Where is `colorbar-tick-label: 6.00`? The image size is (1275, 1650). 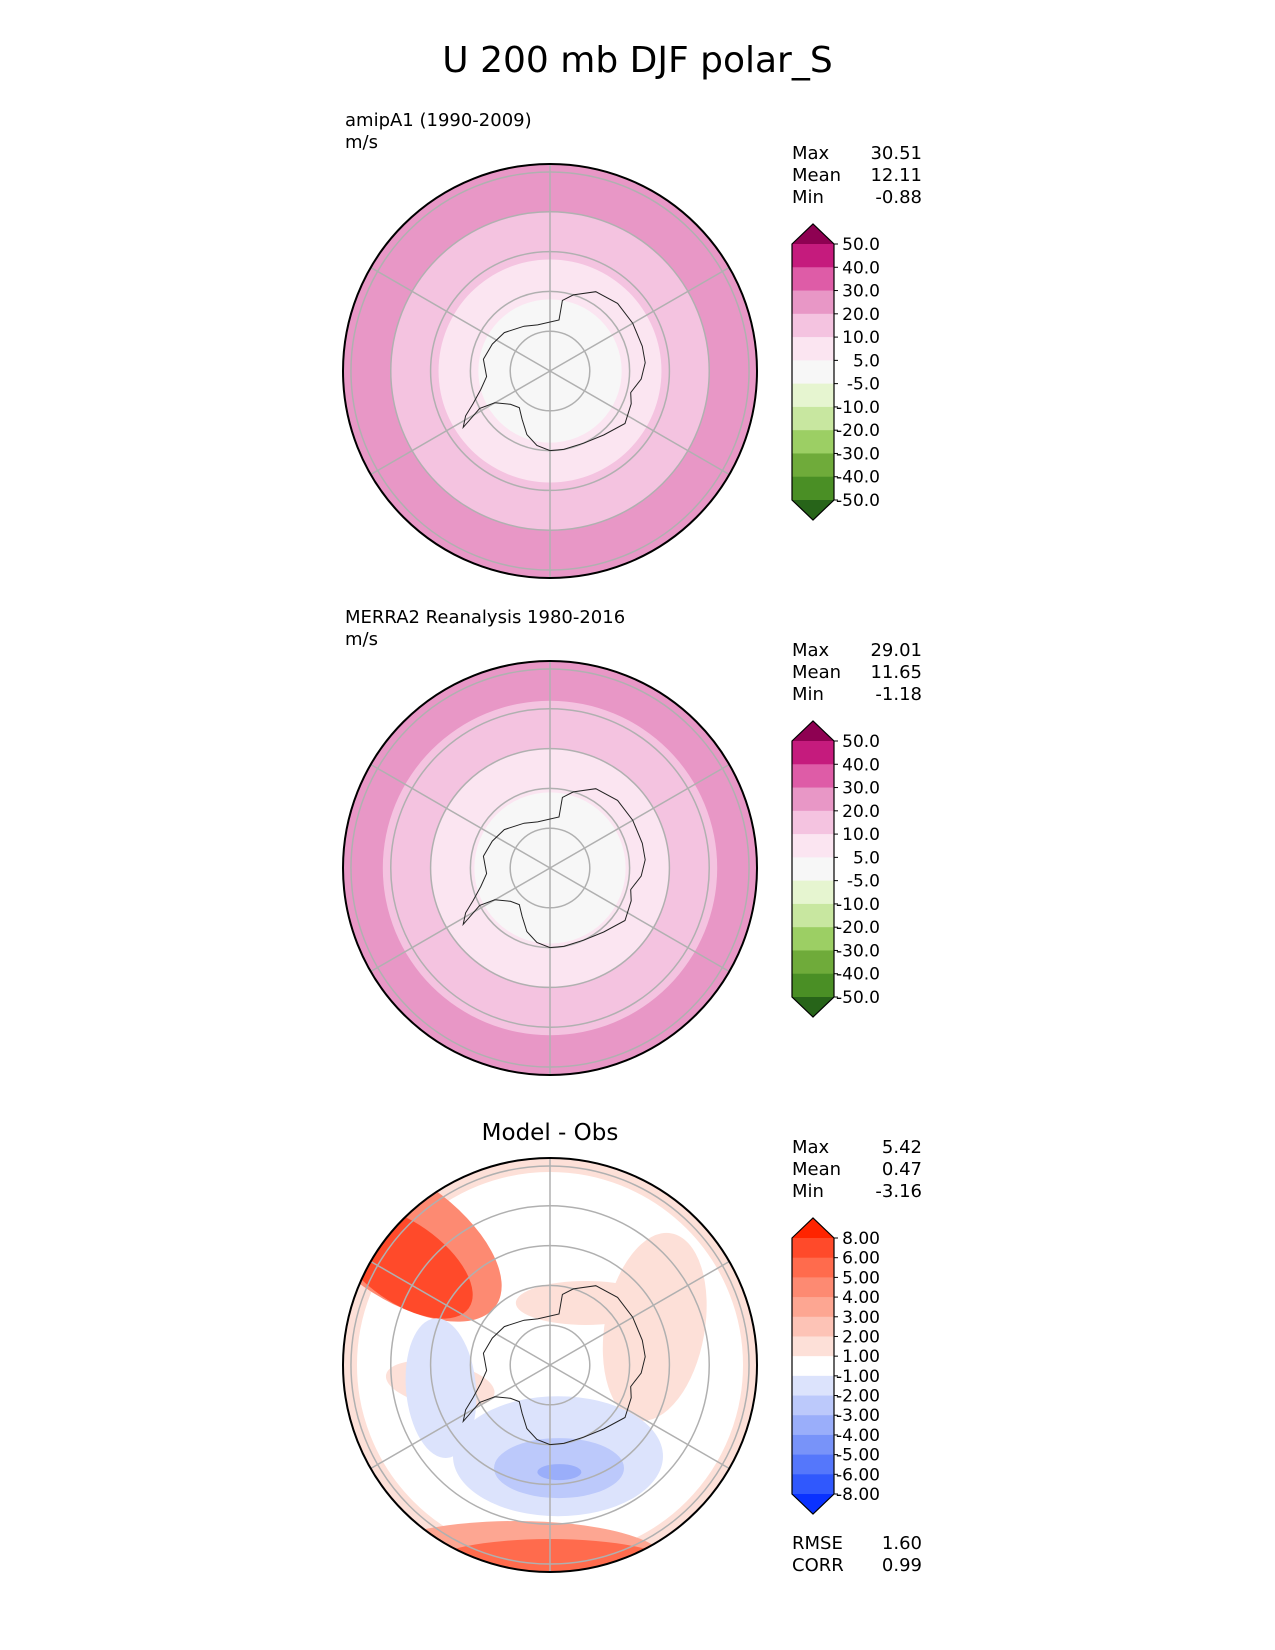
colorbar-tick-label: 6.00 is located at coordinates (861, 1259).